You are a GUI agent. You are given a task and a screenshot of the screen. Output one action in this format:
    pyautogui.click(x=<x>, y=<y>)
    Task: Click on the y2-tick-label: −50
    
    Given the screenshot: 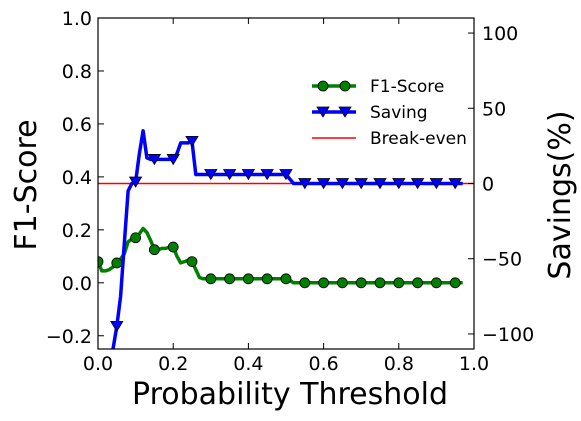 What is the action you would take?
    pyautogui.click(x=502, y=260)
    